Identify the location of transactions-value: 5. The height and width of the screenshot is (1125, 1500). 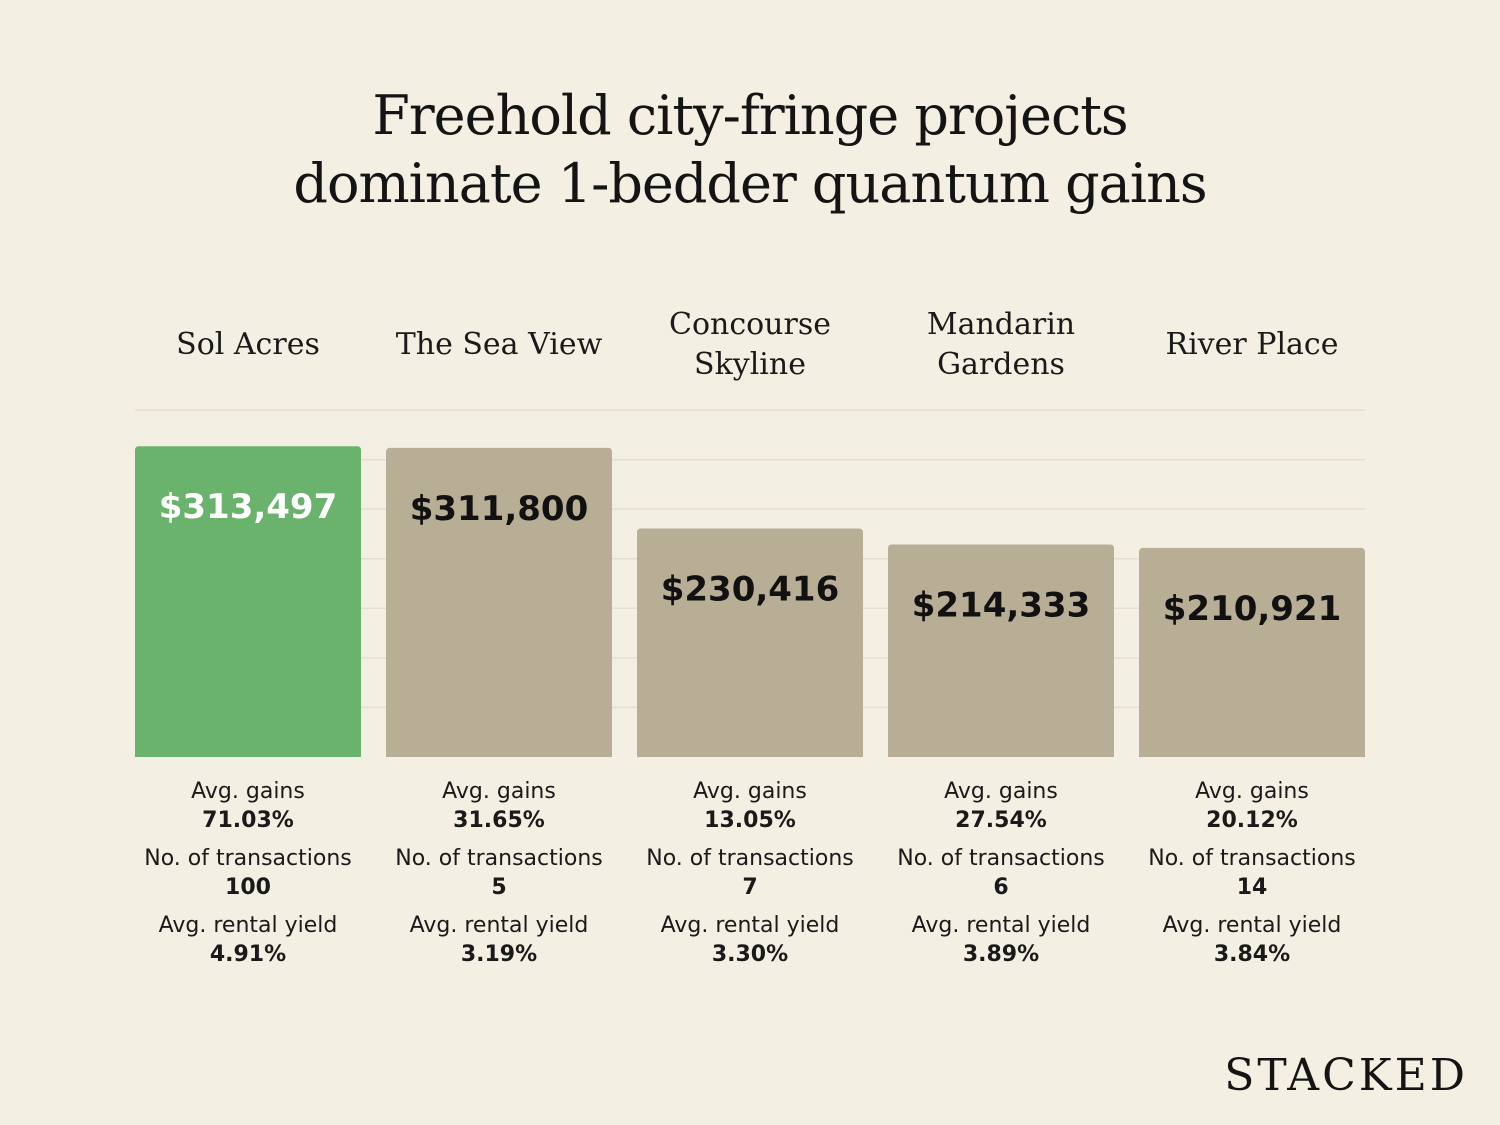
(499, 887).